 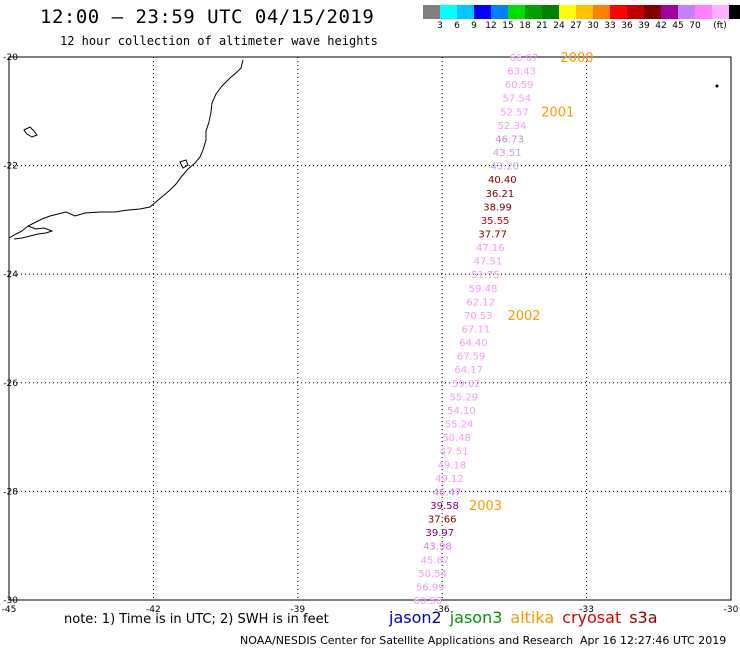 What do you see at coordinates (10, 492) in the screenshot?
I see `lat-tick-label: -28` at bounding box center [10, 492].